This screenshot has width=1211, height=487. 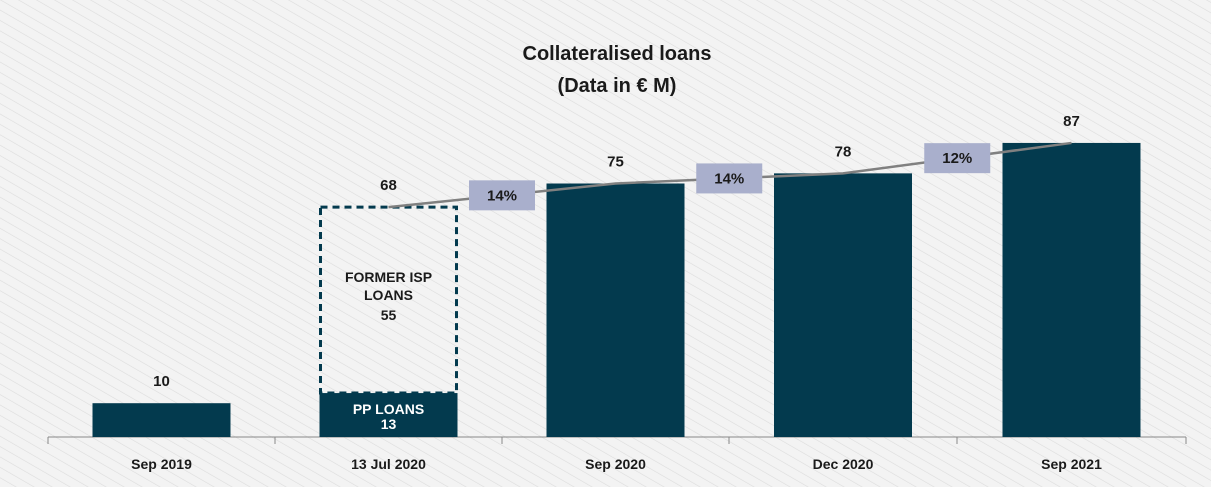 What do you see at coordinates (615, 162) in the screenshot?
I see `bar-value-label: 75` at bounding box center [615, 162].